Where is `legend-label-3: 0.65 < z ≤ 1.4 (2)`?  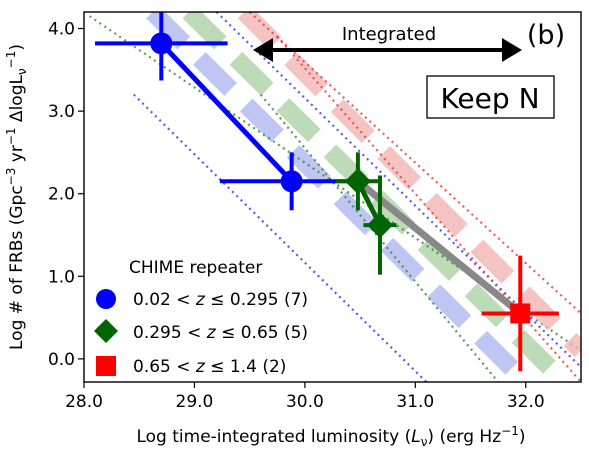 legend-label-3: 0.65 < z ≤ 1.4 (2) is located at coordinates (209, 367).